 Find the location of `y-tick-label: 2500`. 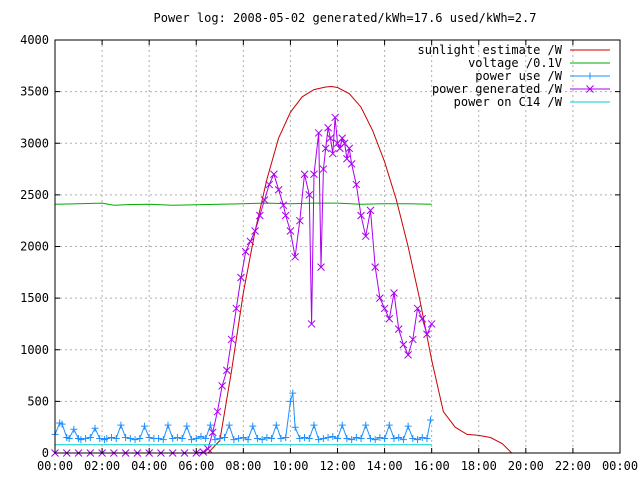

y-tick-label: 2500 is located at coordinates (34, 195).